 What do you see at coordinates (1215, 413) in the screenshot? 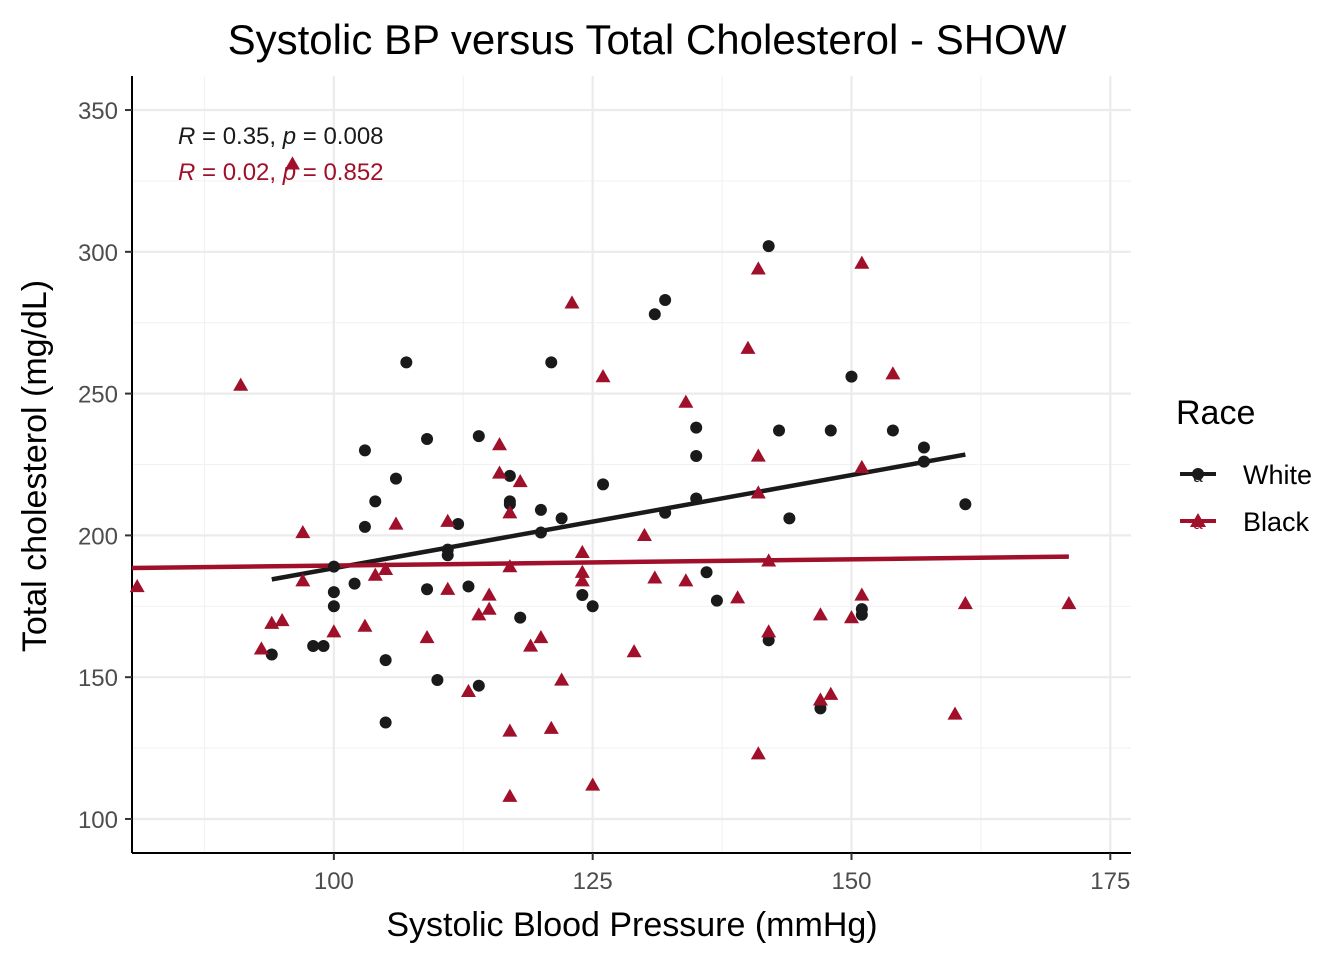
I see `legend-title: Race` at bounding box center [1215, 413].